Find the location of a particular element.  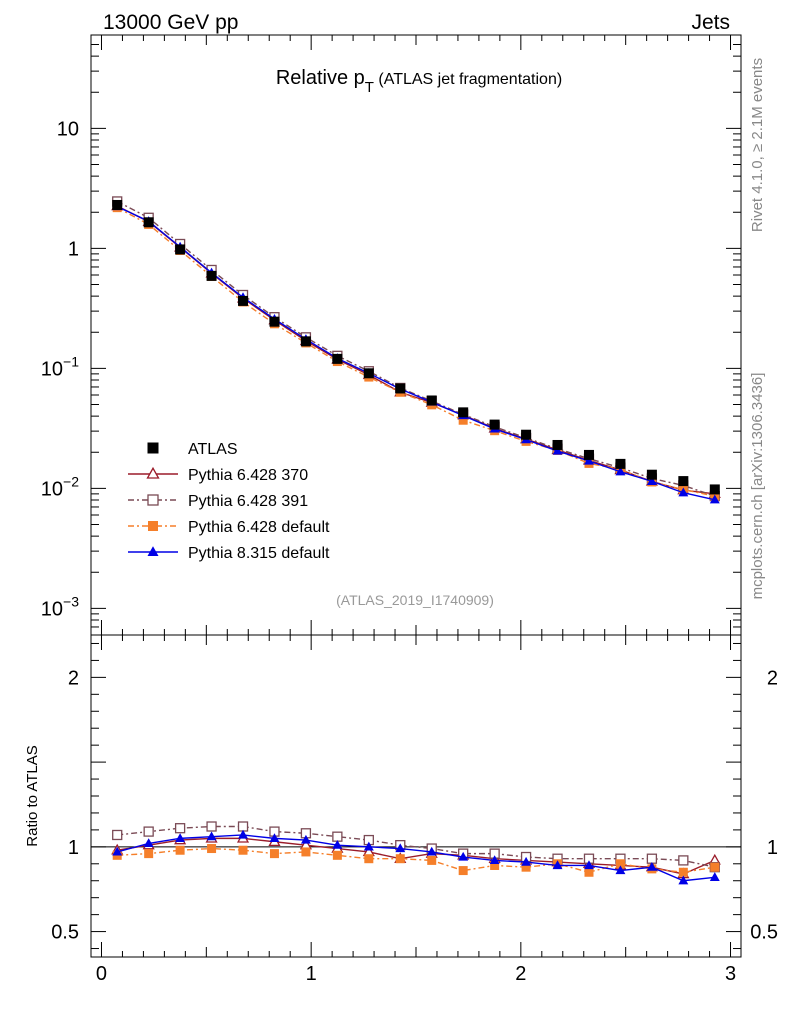

plot-title: Relative pT (ATLAS jet fragmentation) is located at coordinates (419, 81).